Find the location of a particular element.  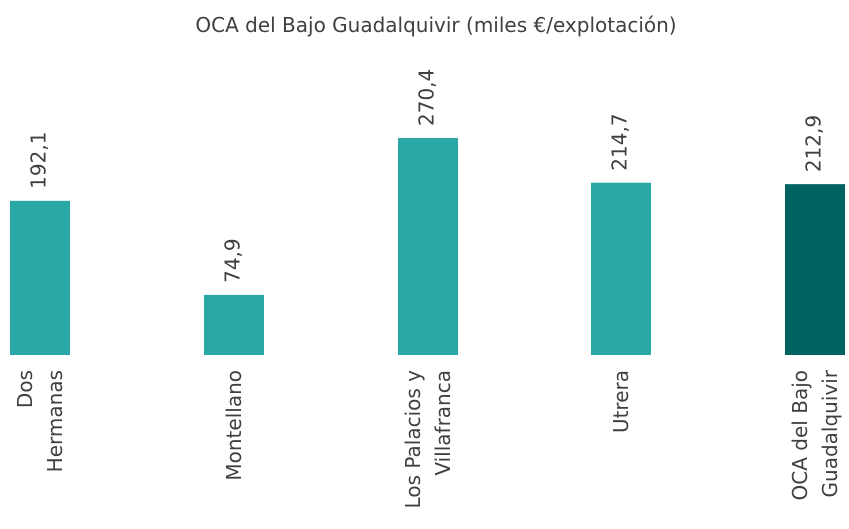

value-label: 270,4 is located at coordinates (427, 97).